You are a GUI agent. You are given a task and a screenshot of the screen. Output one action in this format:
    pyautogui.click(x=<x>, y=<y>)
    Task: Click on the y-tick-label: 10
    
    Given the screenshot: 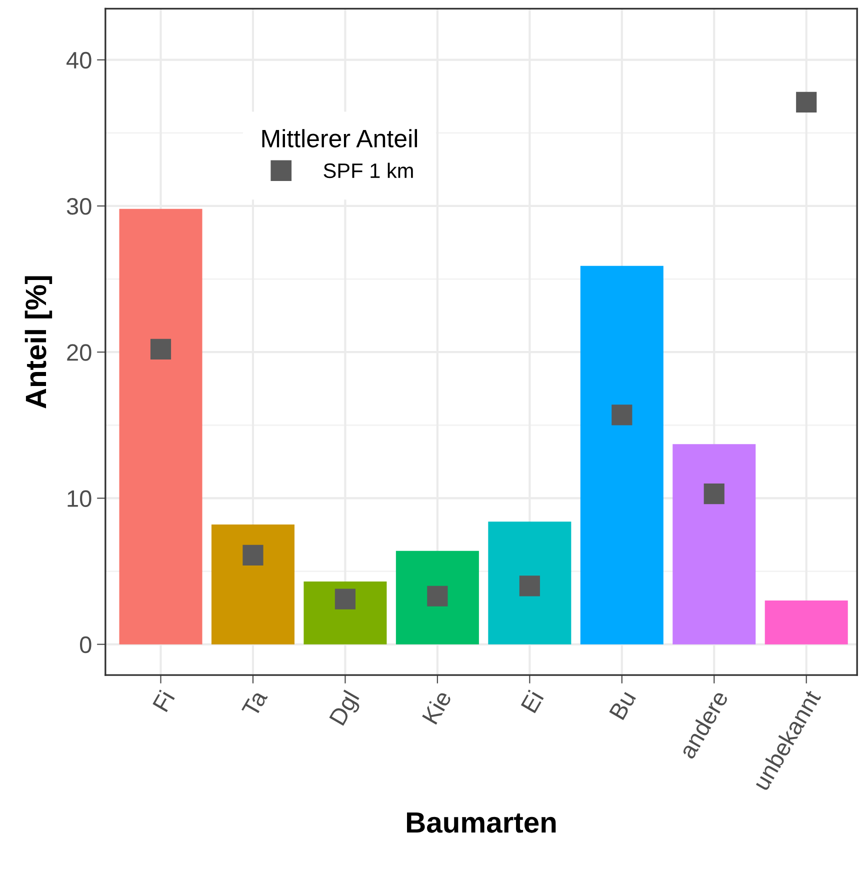 What is the action you would take?
    pyautogui.click(x=80, y=499)
    